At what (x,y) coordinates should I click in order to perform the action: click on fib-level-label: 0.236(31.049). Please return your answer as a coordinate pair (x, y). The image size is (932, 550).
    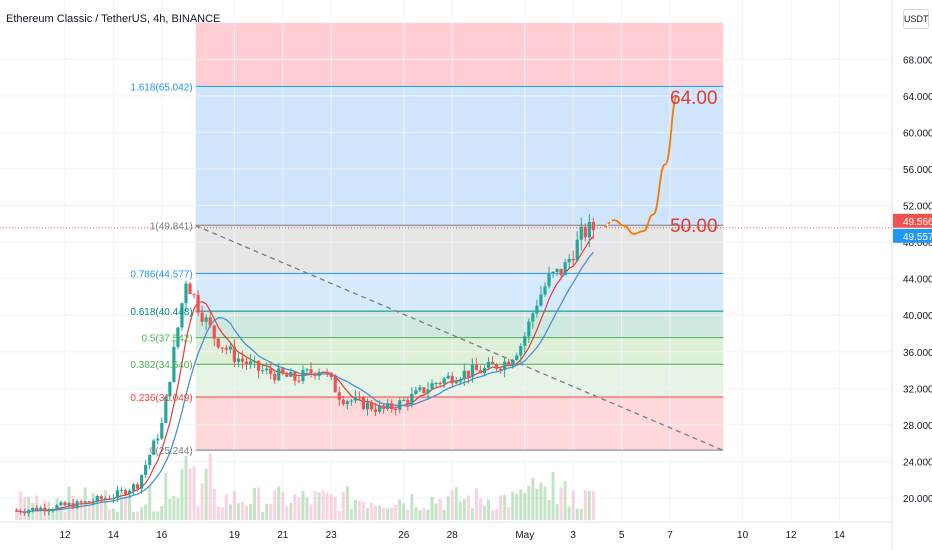
    Looking at the image, I should click on (161, 398).